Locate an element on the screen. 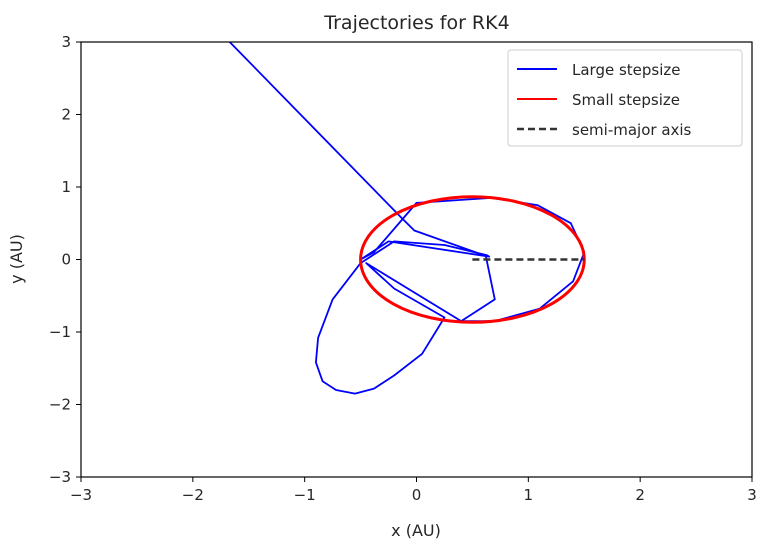 This screenshot has height=548, width=766. y-tick-label: 0 is located at coordinates (66, 260).